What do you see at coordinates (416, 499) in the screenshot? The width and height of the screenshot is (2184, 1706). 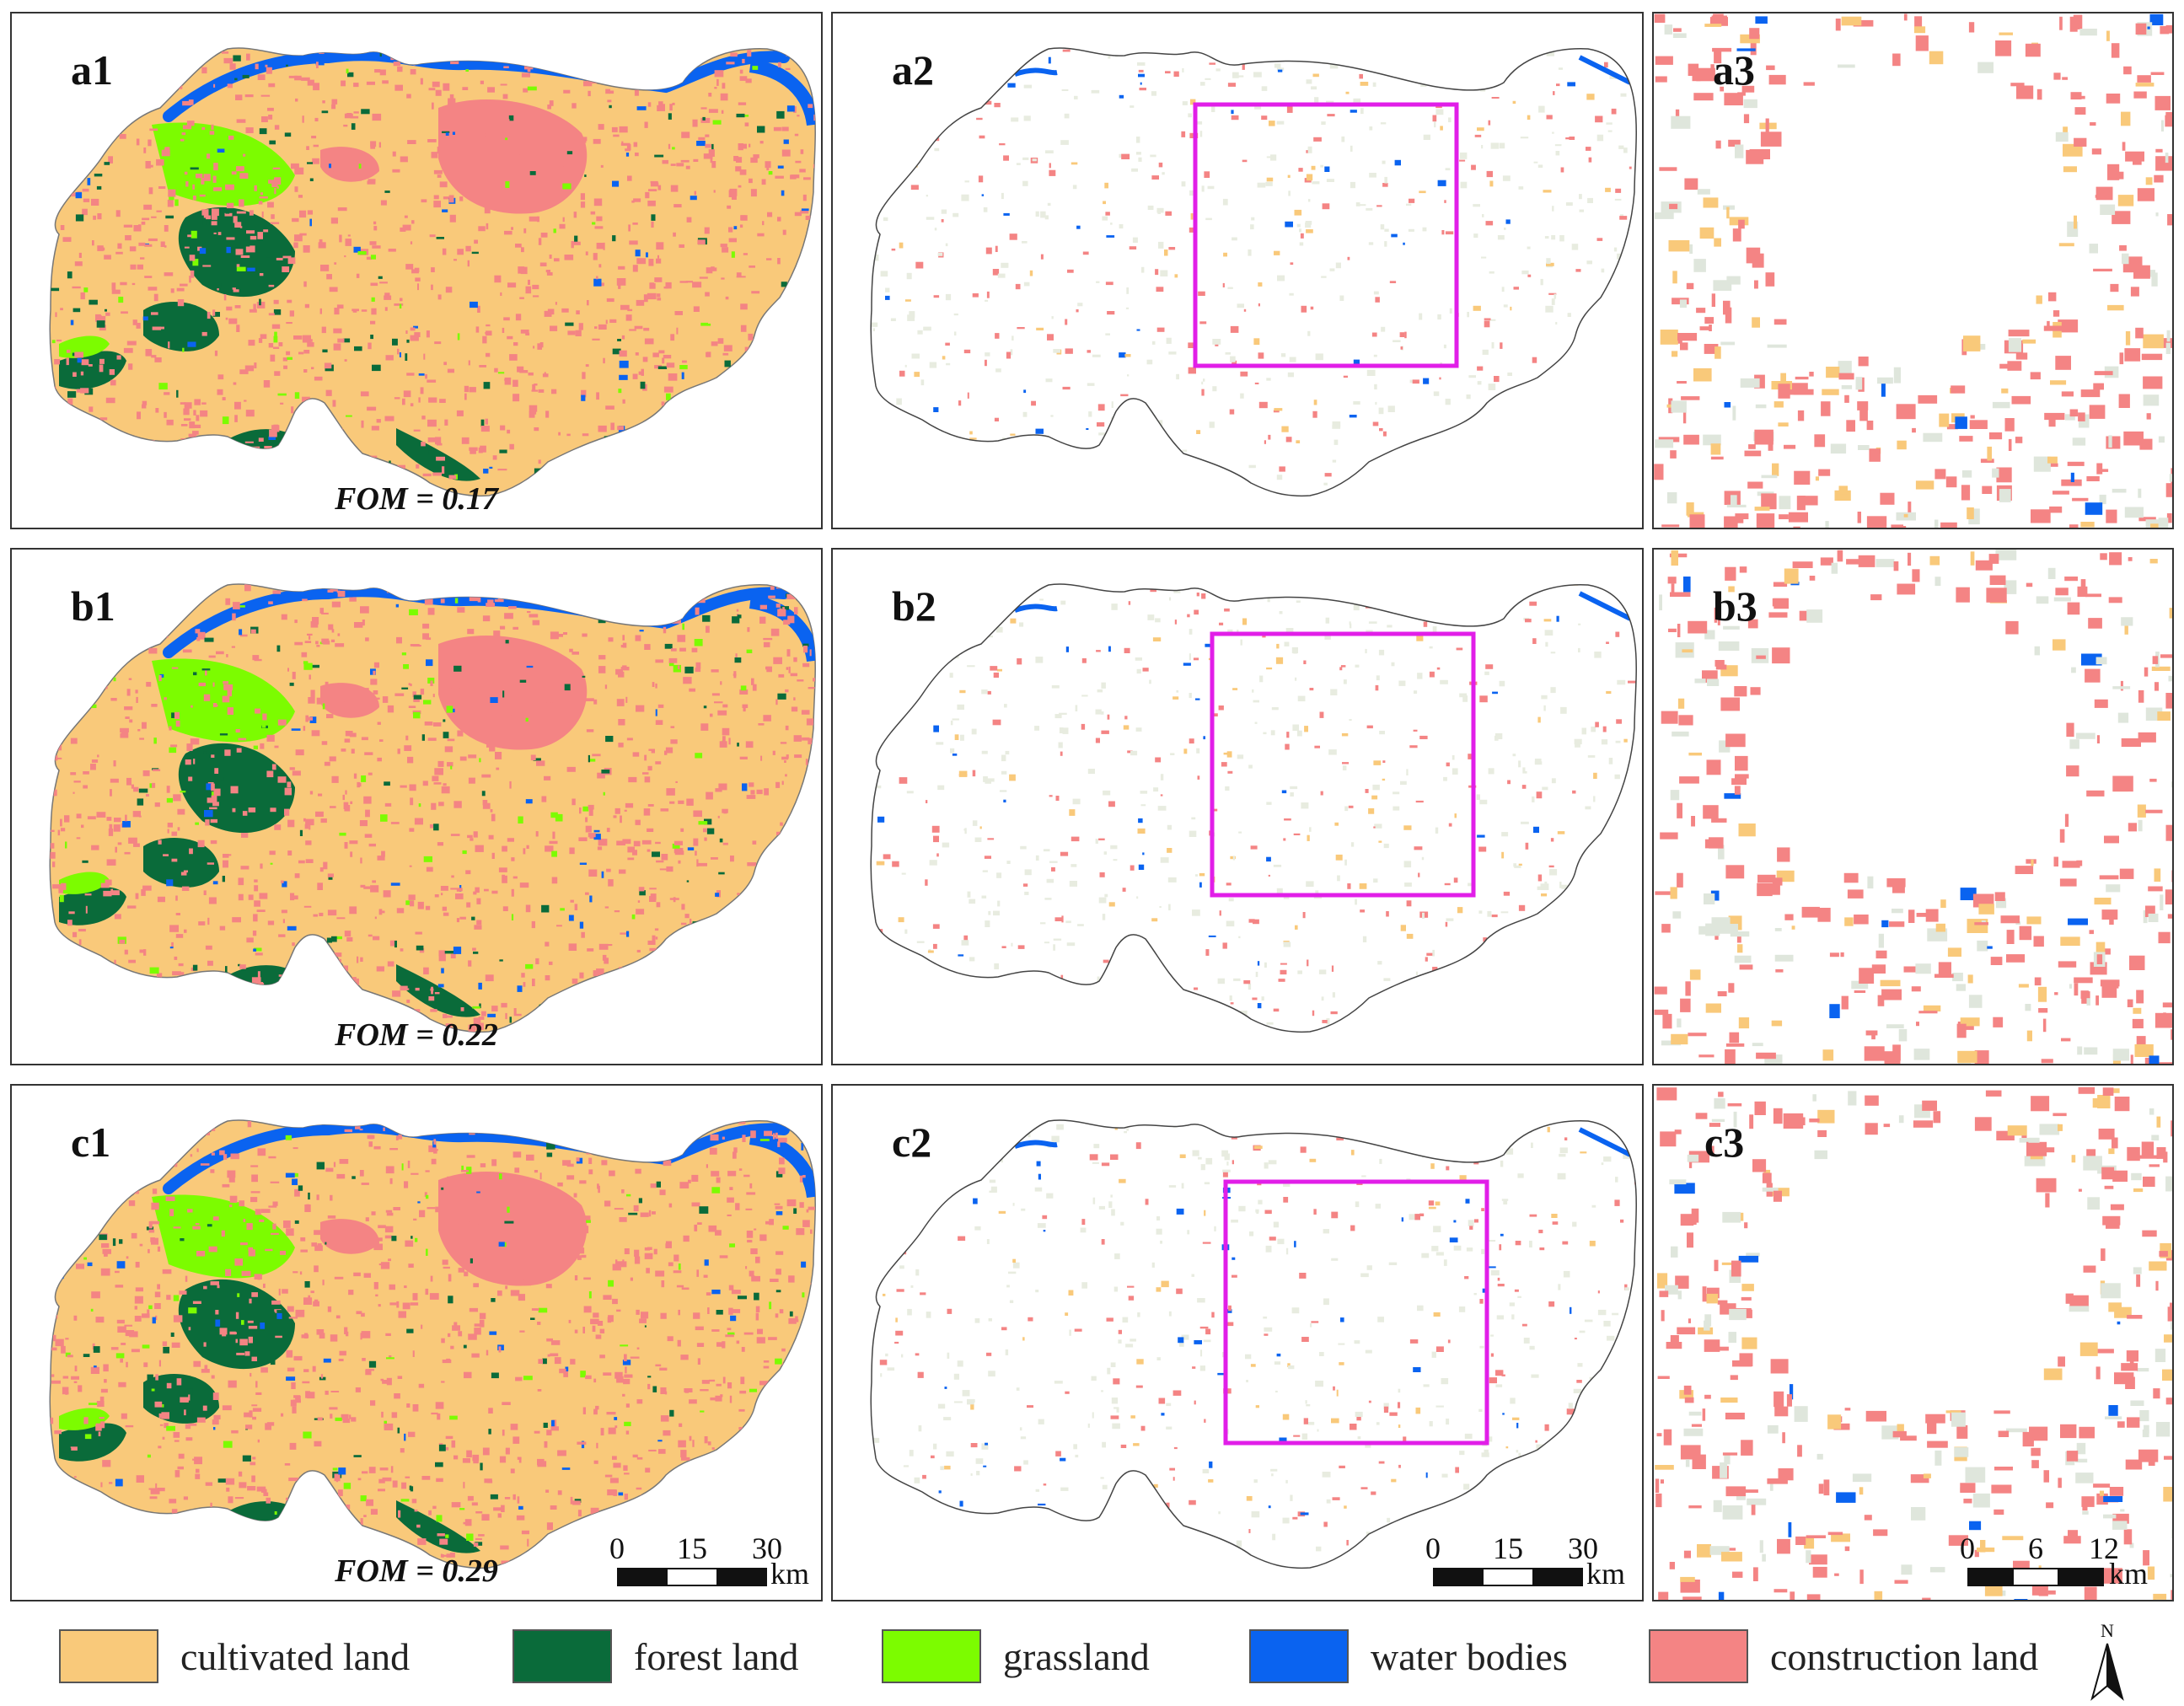 I see `fom-value: FOM = 0.17` at bounding box center [416, 499].